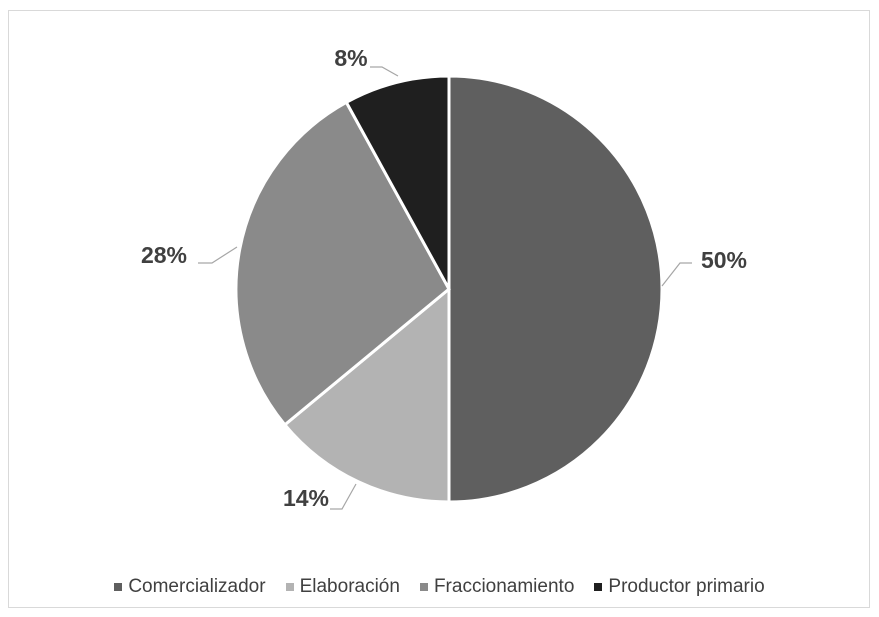  Describe the element at coordinates (397, 182) in the screenshot. I see `pie-slice-productor-primario` at that location.